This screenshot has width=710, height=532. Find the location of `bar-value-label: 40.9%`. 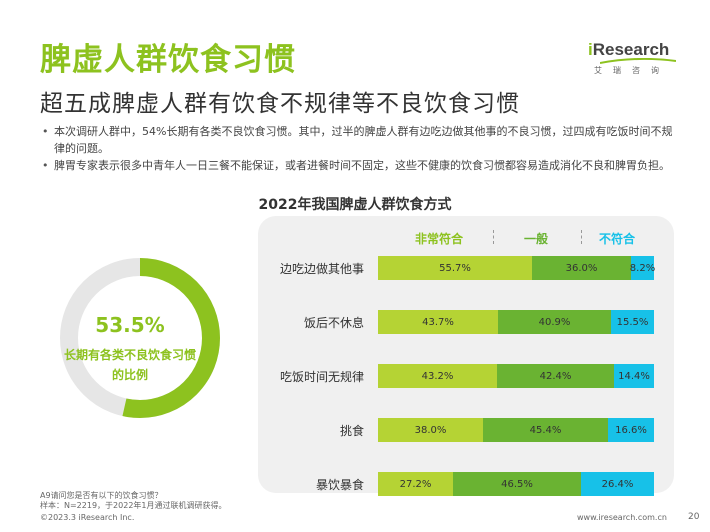

bar-value-label: 40.9% is located at coordinates (554, 322).